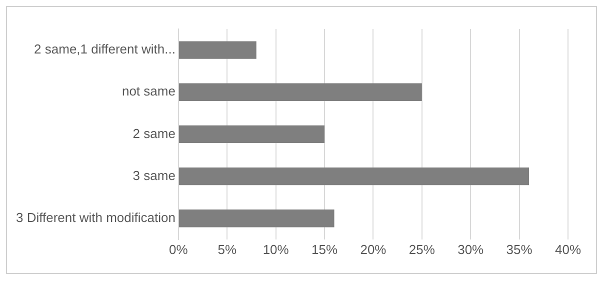 This screenshot has height=282, width=605. What do you see at coordinates (519, 249) in the screenshot?
I see `x-tick-label: 35%` at bounding box center [519, 249].